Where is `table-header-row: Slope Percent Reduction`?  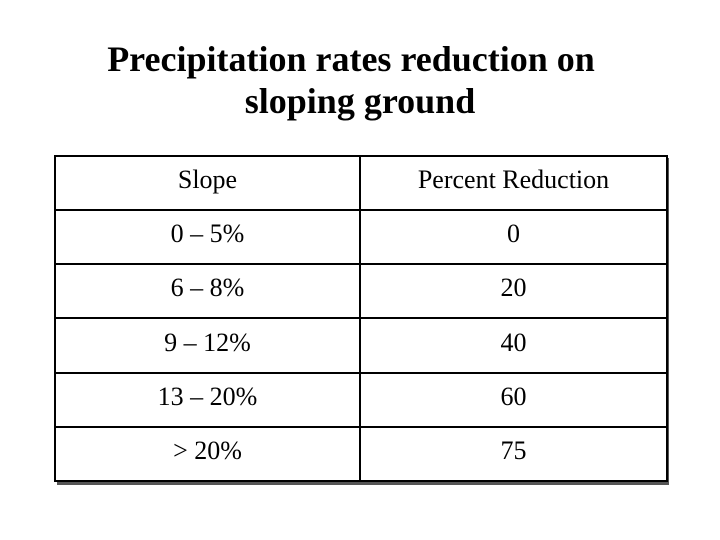
table-header-row: Slope Percent Reduction is located at coordinates (361, 183).